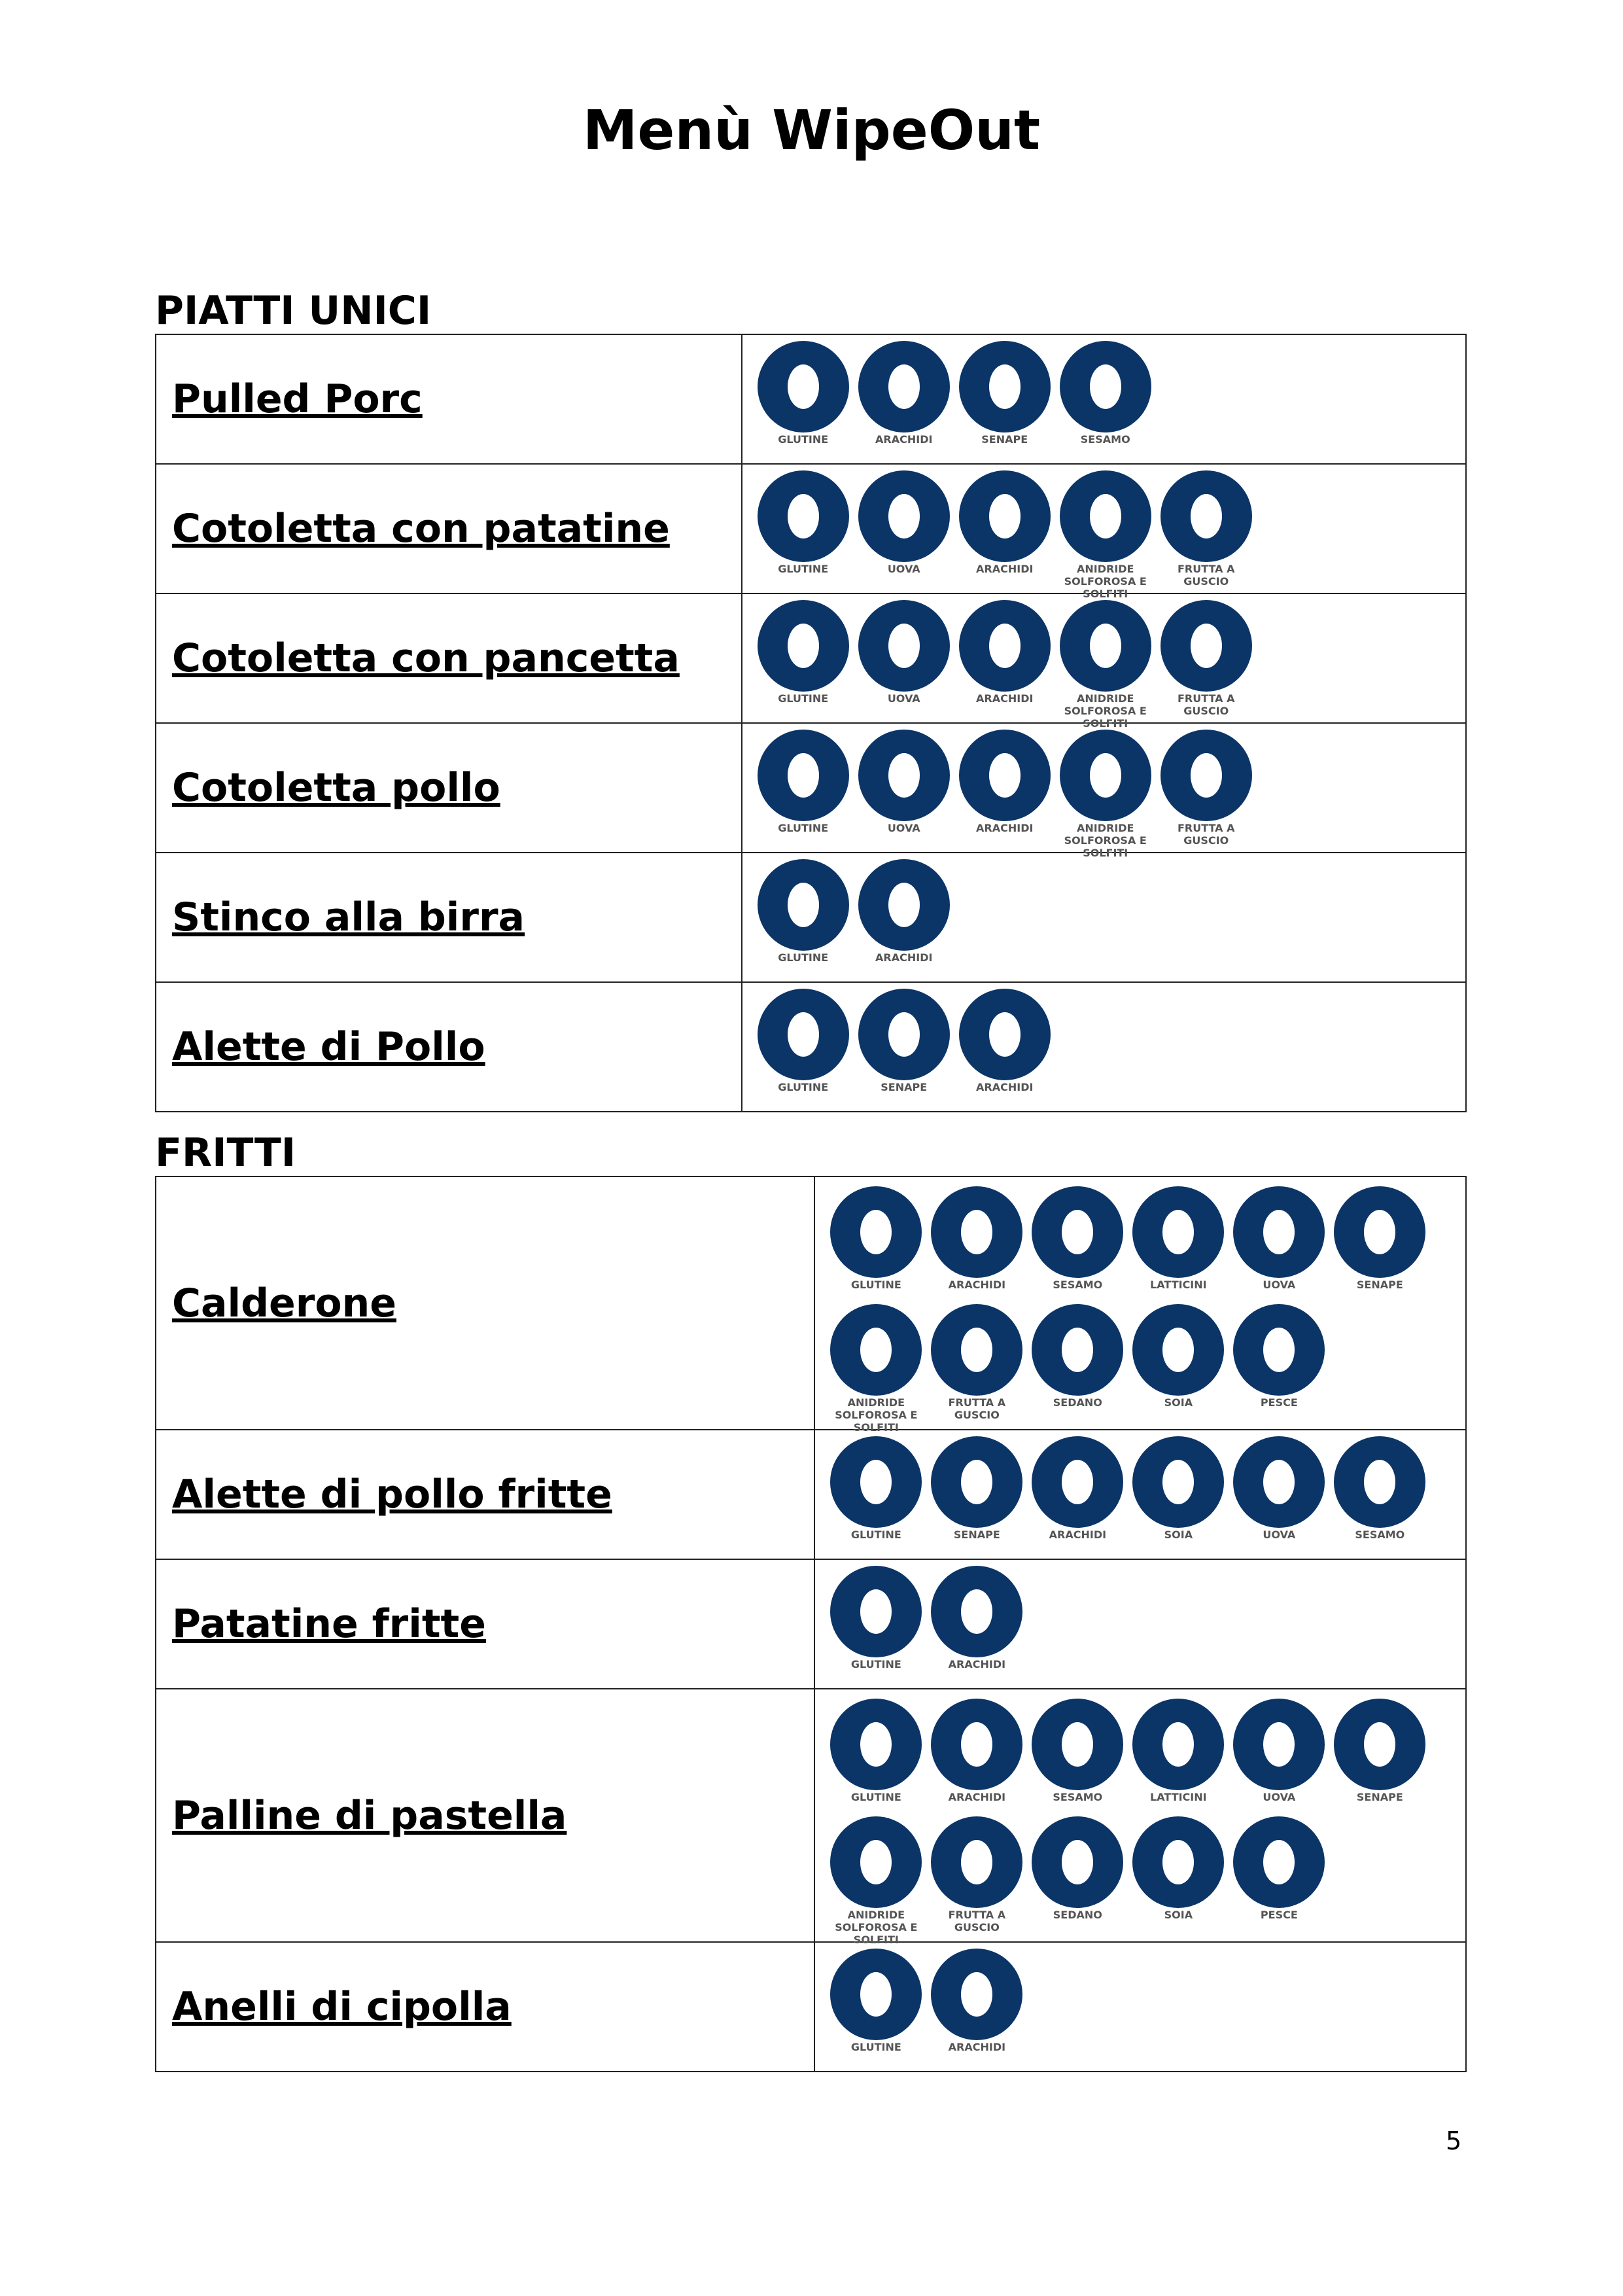 The height and width of the screenshot is (2296, 1623). Describe the element at coordinates (1179, 1797) in the screenshot. I see `allergen-label: LATTICINI` at that location.